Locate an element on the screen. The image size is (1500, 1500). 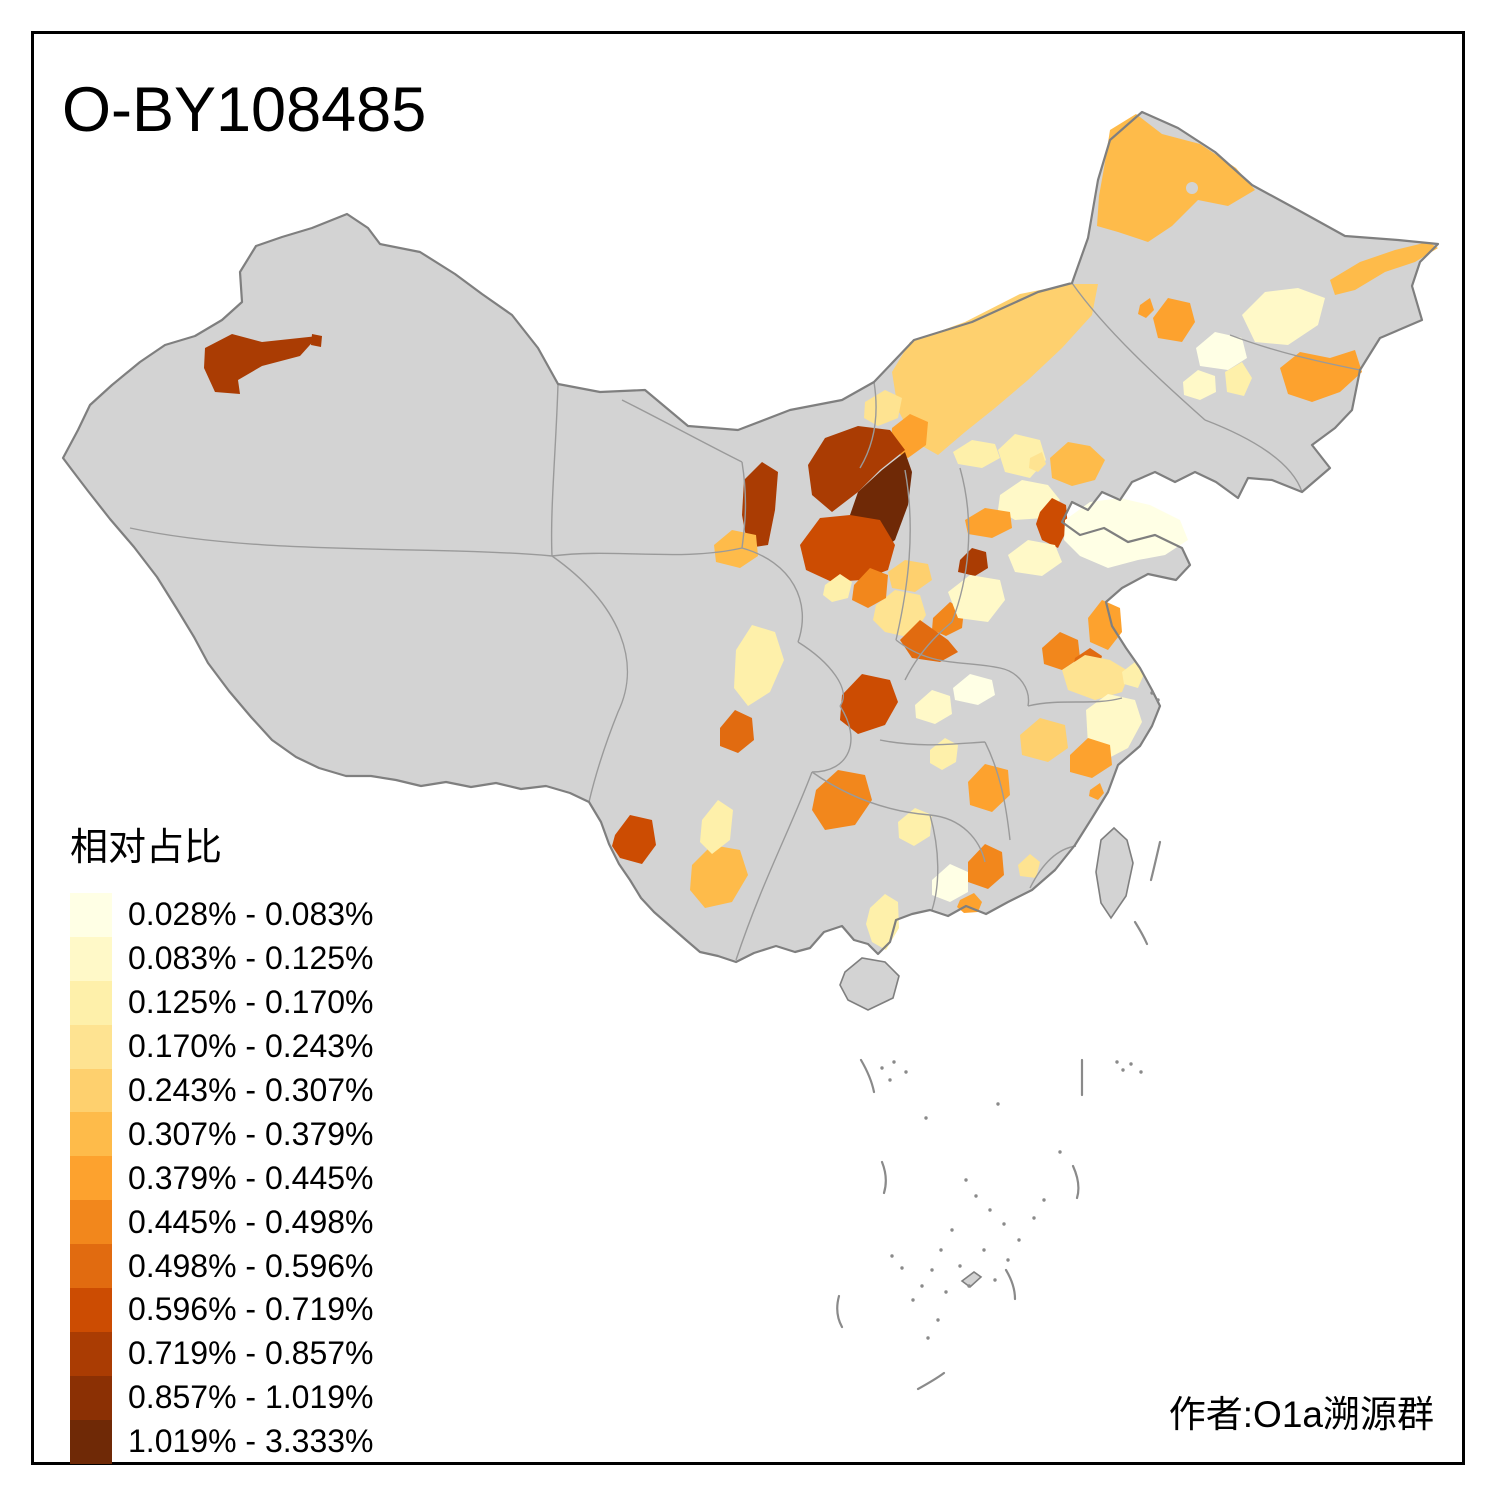
legend-class-label: 0.857% - 1.019% is located at coordinates (251, 1397).